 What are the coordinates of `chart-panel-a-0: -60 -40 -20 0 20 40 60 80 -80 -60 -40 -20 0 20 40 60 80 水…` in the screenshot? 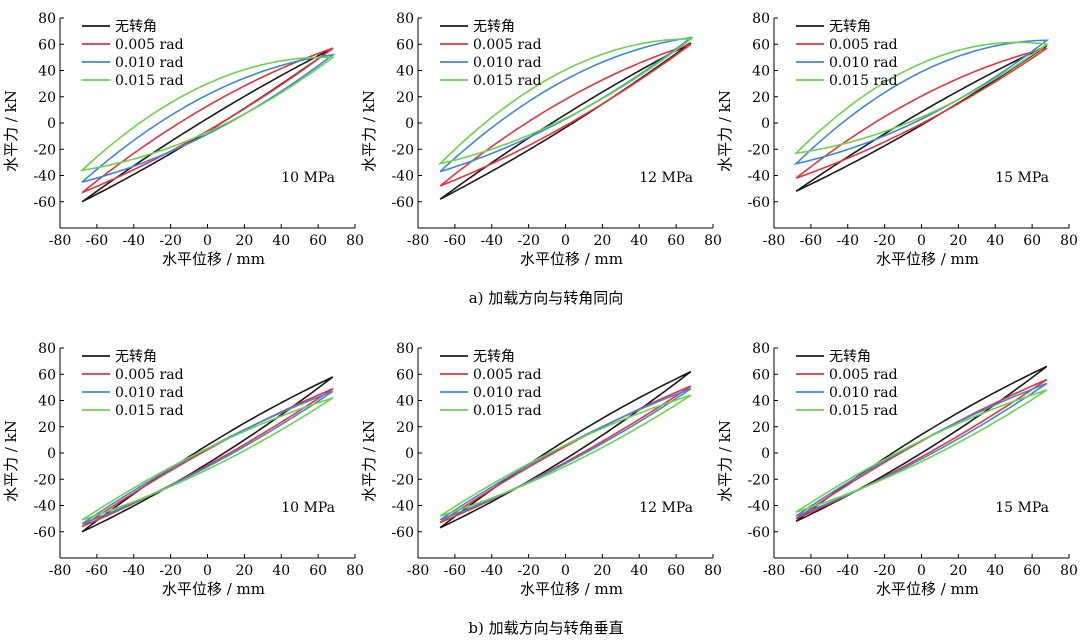 It's located at (183, 139).